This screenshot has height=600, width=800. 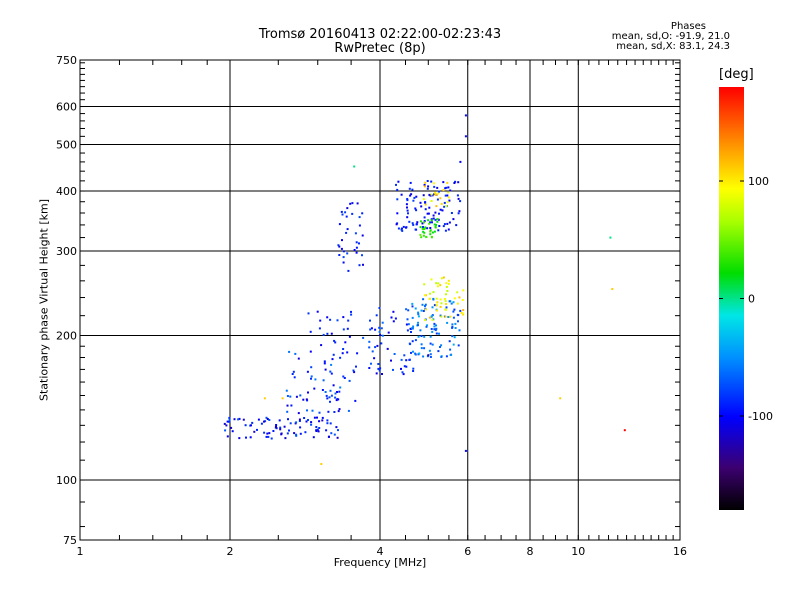 I want to click on colorbar-ticks: 100 0 -100, so click(x=746, y=299).